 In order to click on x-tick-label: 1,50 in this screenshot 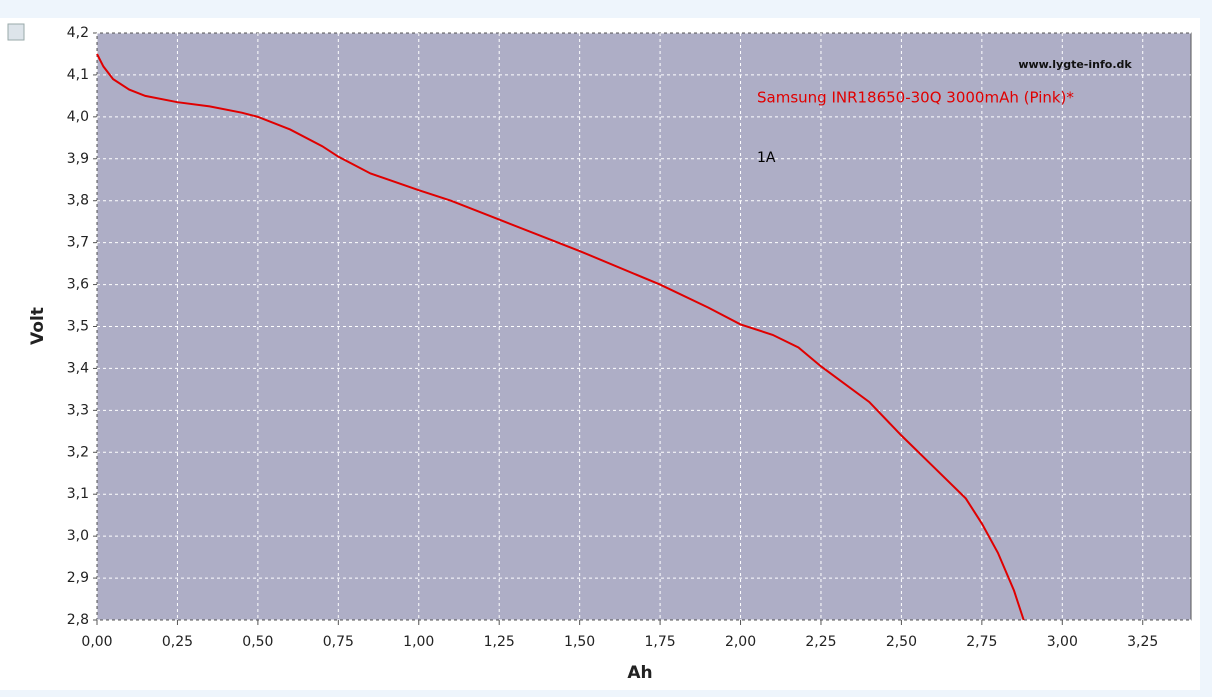, I will do `click(579, 642)`.